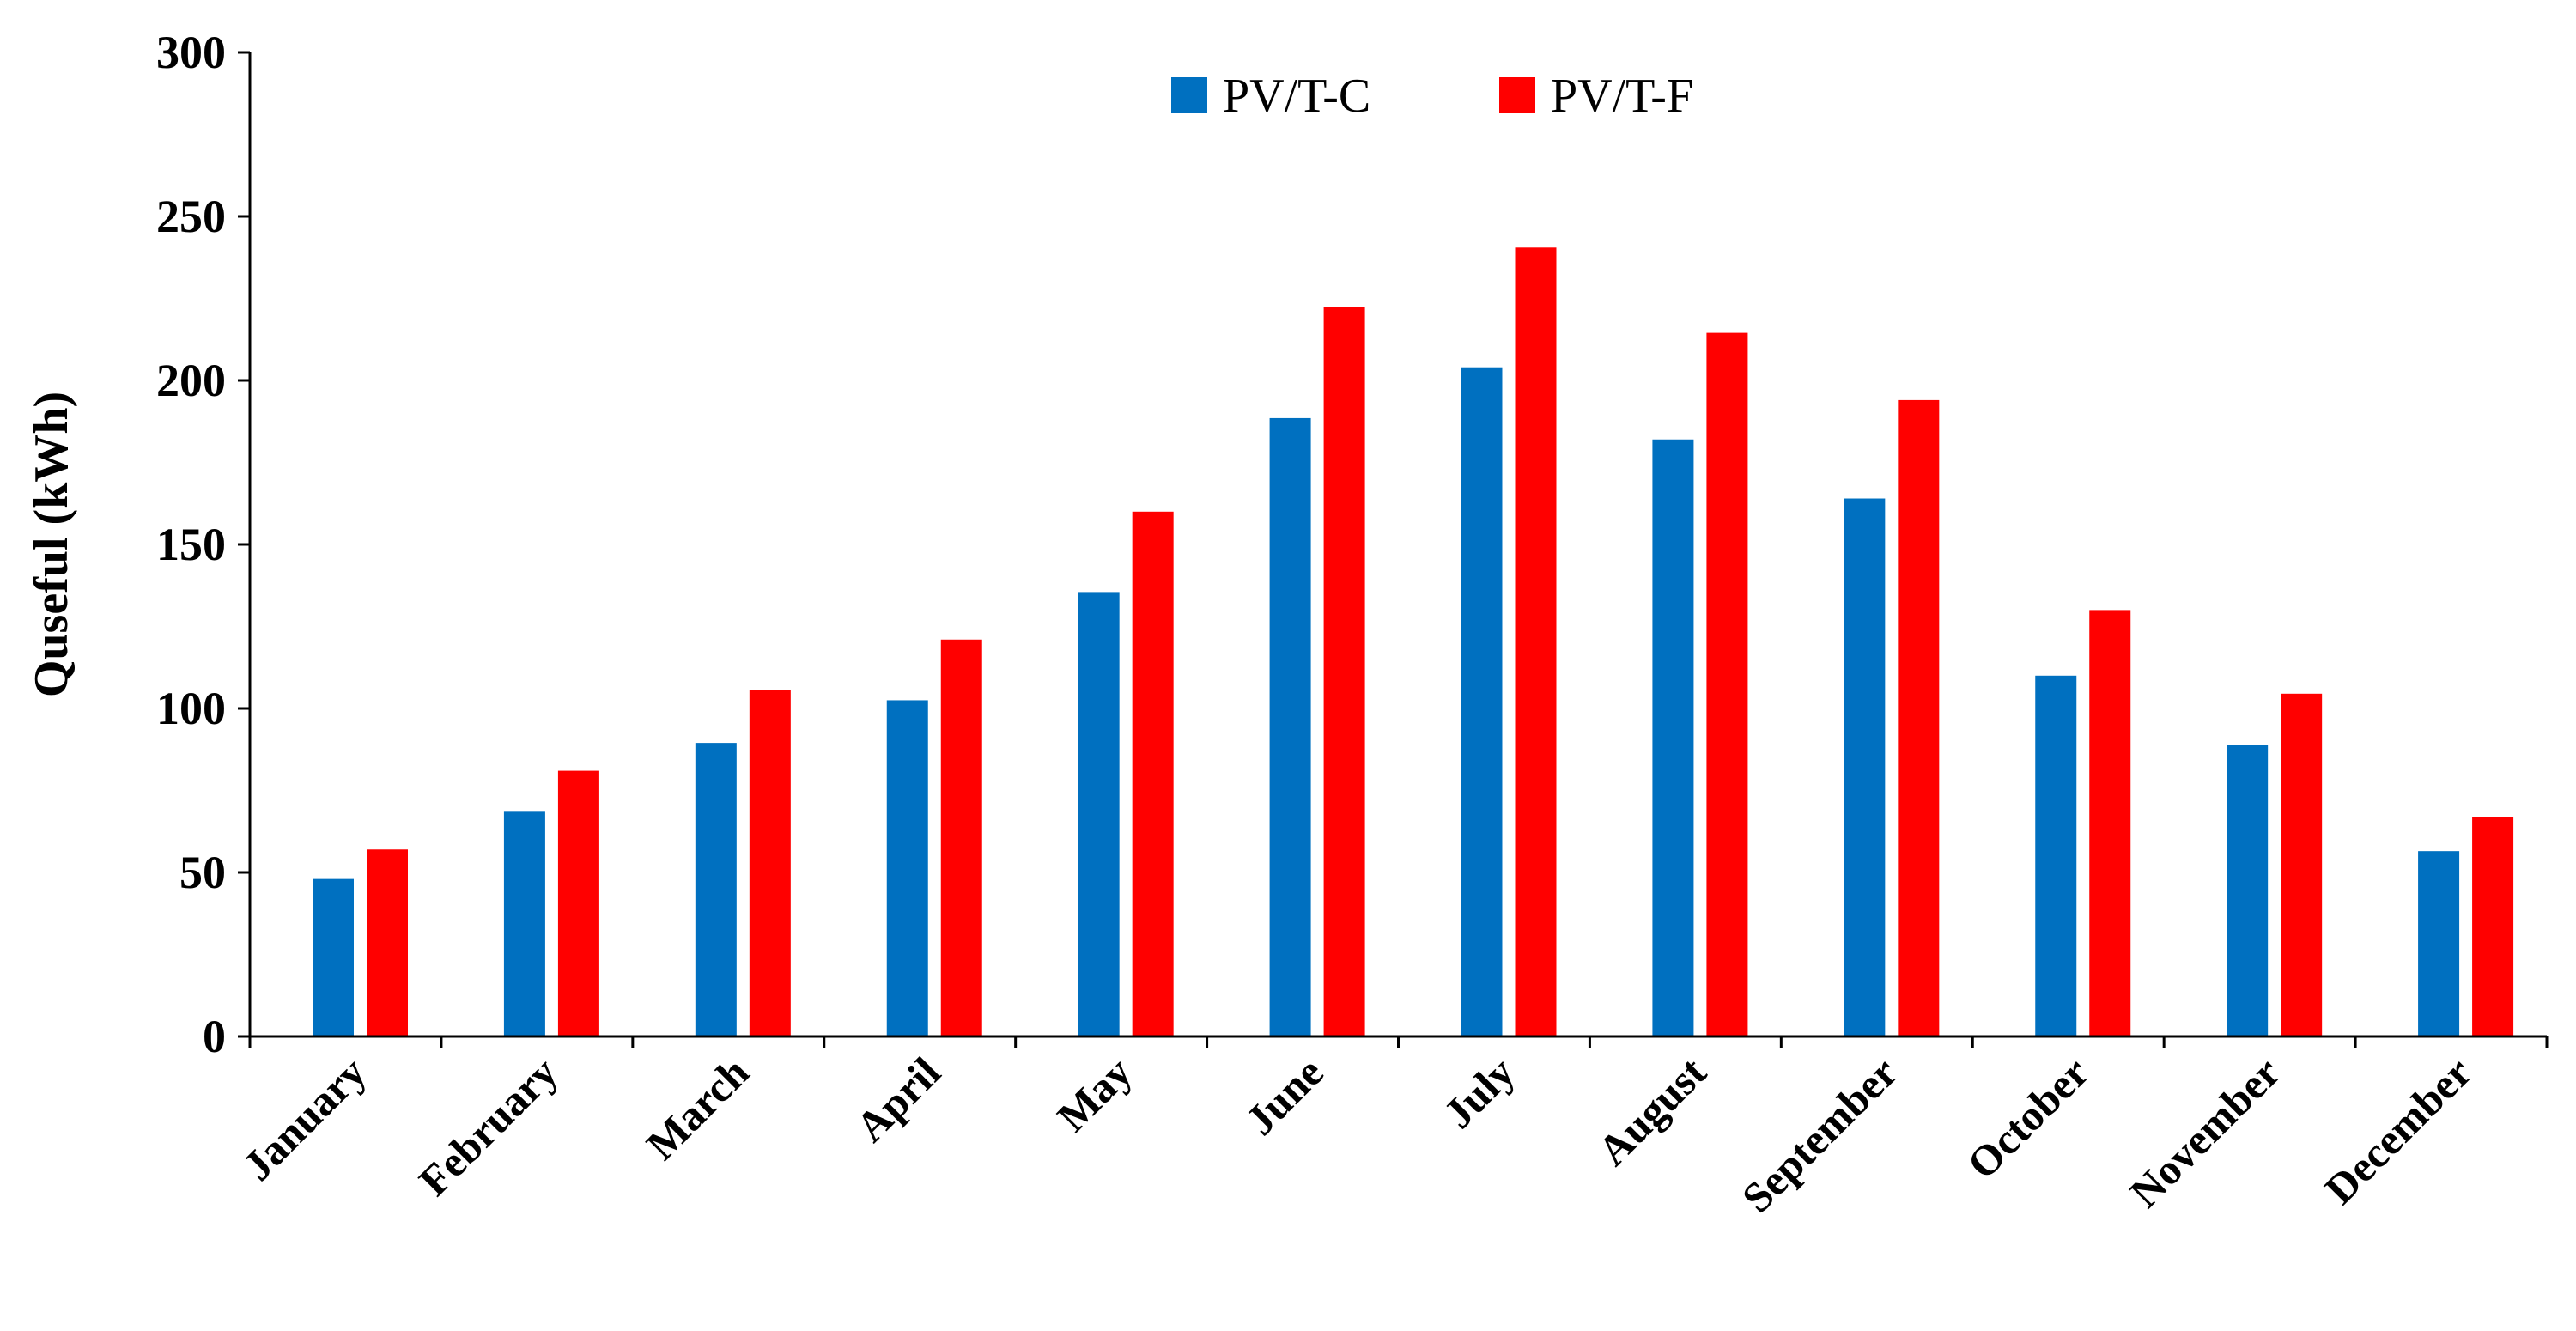 This screenshot has width=2576, height=1331. I want to click on bar-pv-t-f-july, so click(1536, 641).